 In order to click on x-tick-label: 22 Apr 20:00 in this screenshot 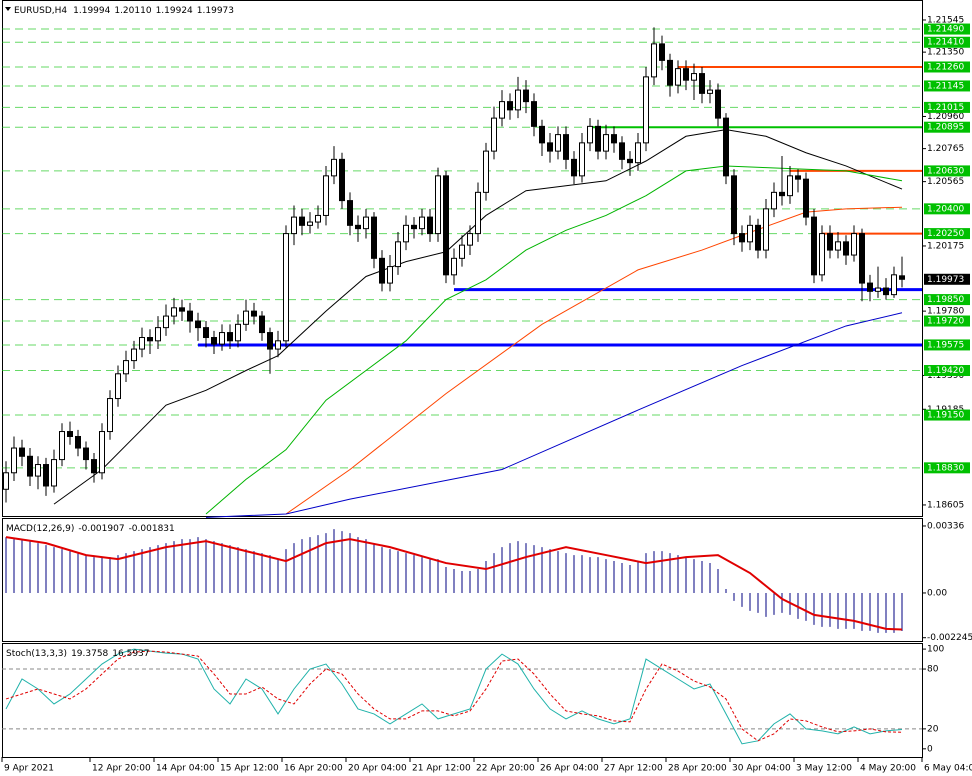, I will do `click(505, 769)`.